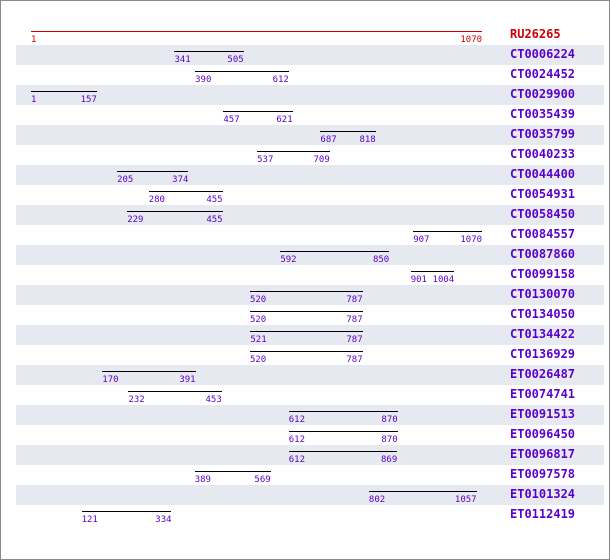 This screenshot has height=560, width=610. Describe the element at coordinates (543, 334) in the screenshot. I see `hit-id-link: CT0134422` at that location.